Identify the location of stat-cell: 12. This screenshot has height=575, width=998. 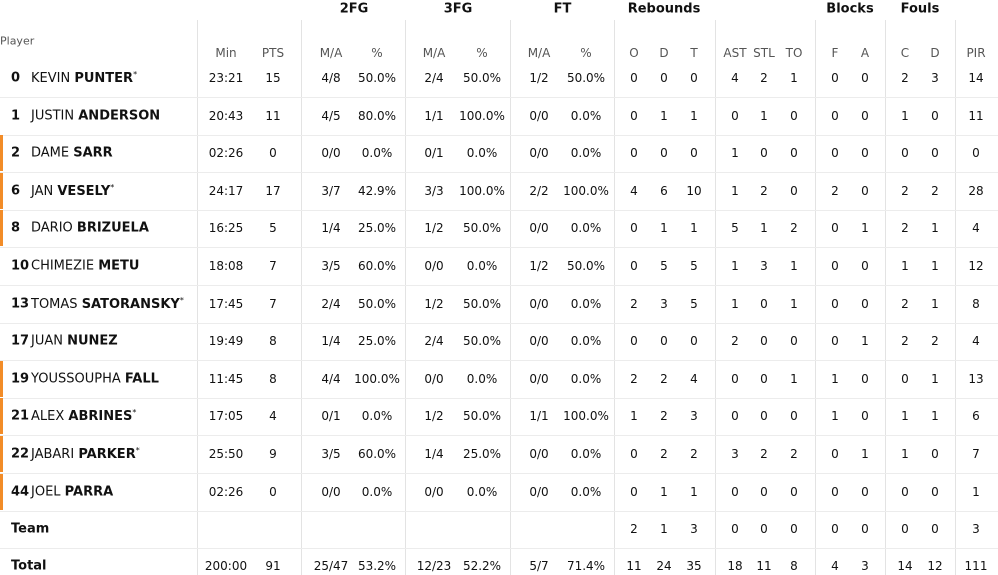
(935, 566).